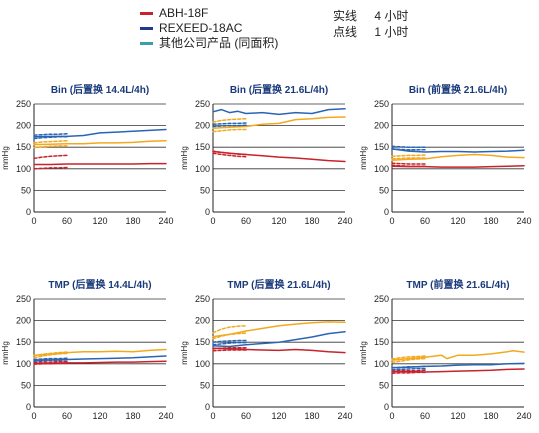 The height and width of the screenshot is (433, 539). I want to click on line-key-solid: 实线 4 小时, so click(370, 16).